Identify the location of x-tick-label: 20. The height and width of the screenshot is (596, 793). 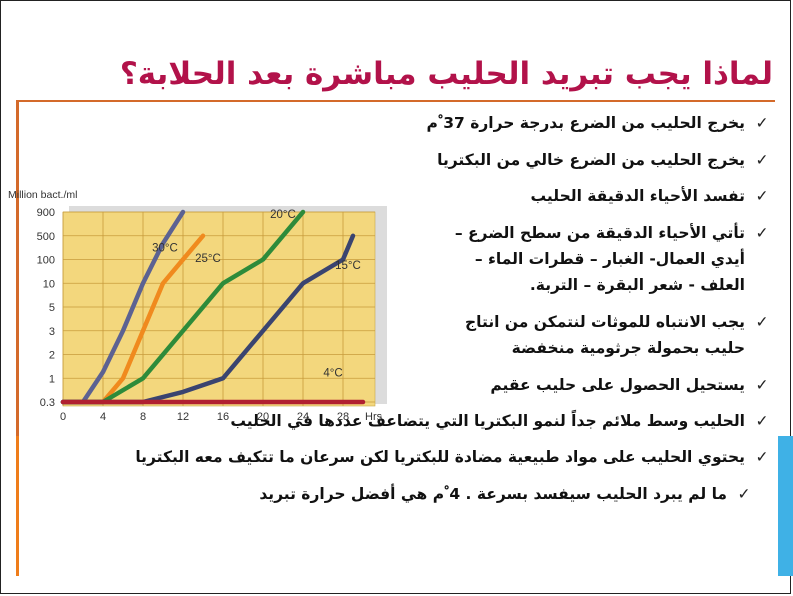
(263, 417).